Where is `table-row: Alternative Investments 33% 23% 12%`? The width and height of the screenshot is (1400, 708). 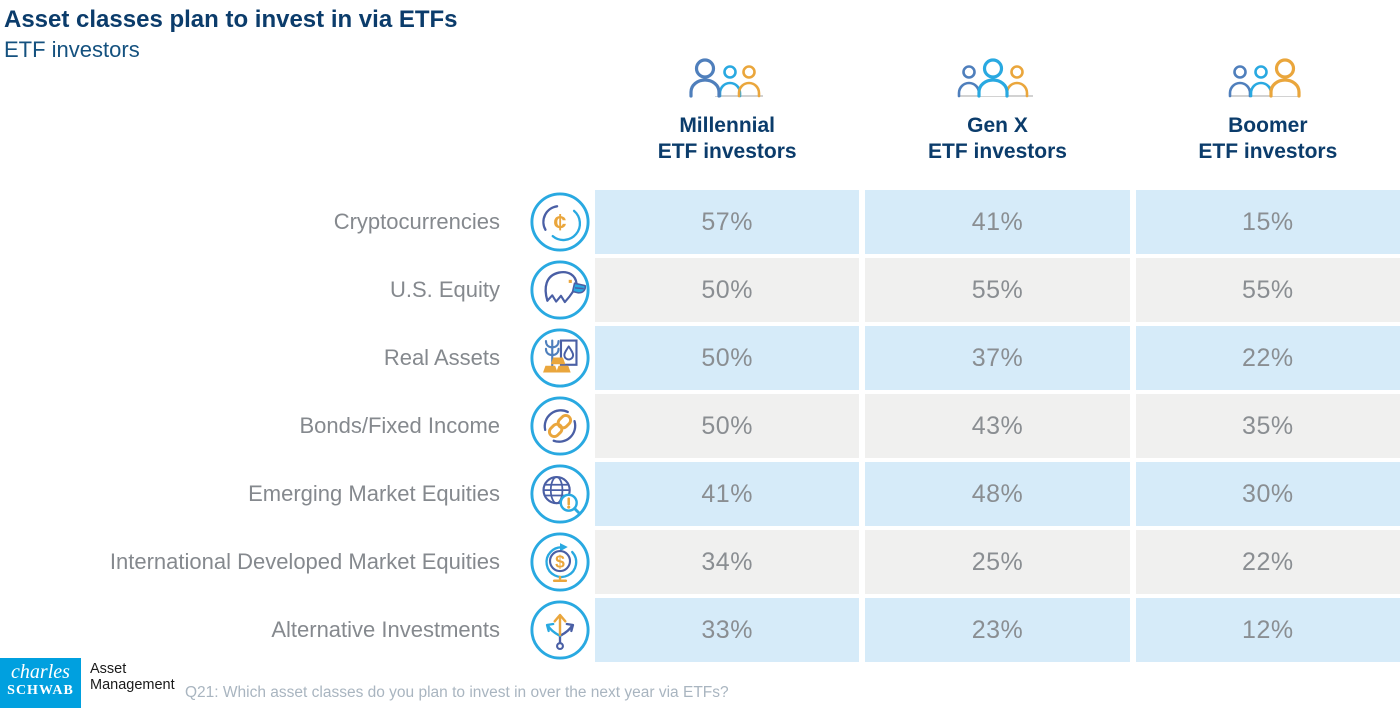 table-row: Alternative Investments 33% 23% 12% is located at coordinates (700, 630).